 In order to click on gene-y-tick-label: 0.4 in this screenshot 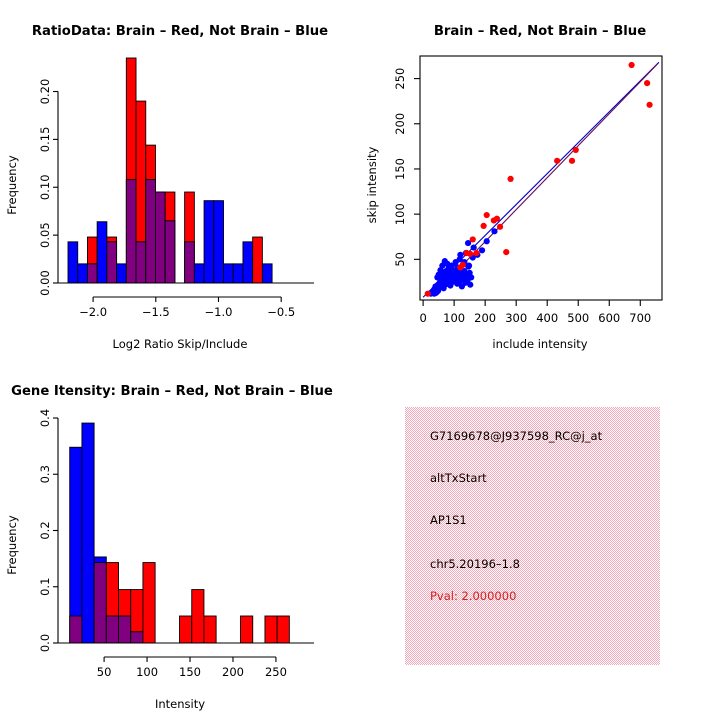, I will do `click(45, 418)`.